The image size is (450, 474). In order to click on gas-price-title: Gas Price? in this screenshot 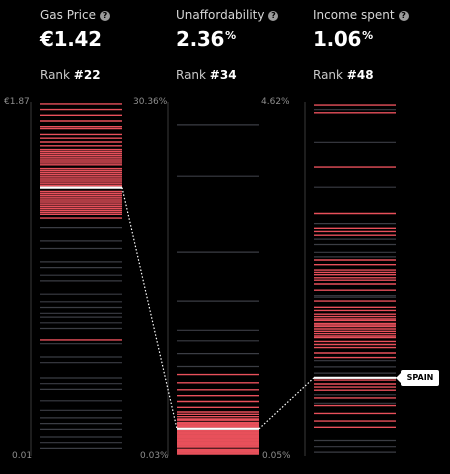, I will do `click(100, 15)`.